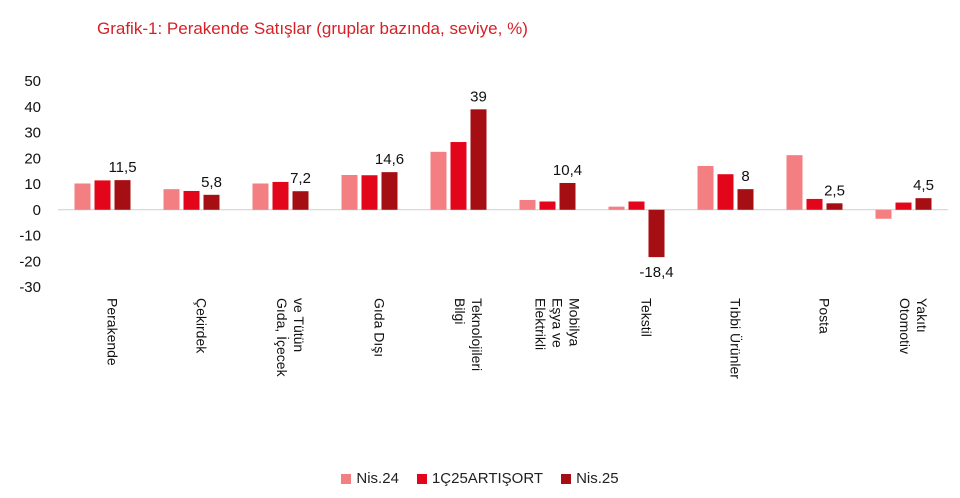 This screenshot has width=960, height=498. What do you see at coordinates (32, 158) in the screenshot?
I see `y-tick-label: 20` at bounding box center [32, 158].